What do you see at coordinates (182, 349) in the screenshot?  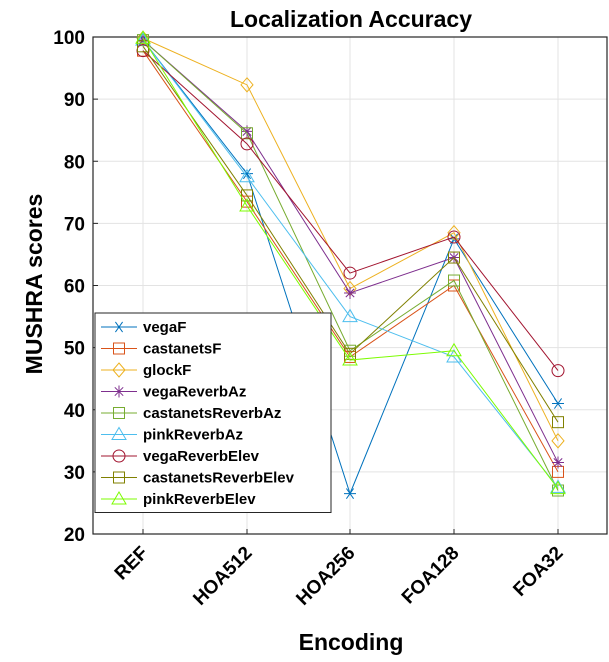 I see `legend-label: castanetsF` at bounding box center [182, 349].